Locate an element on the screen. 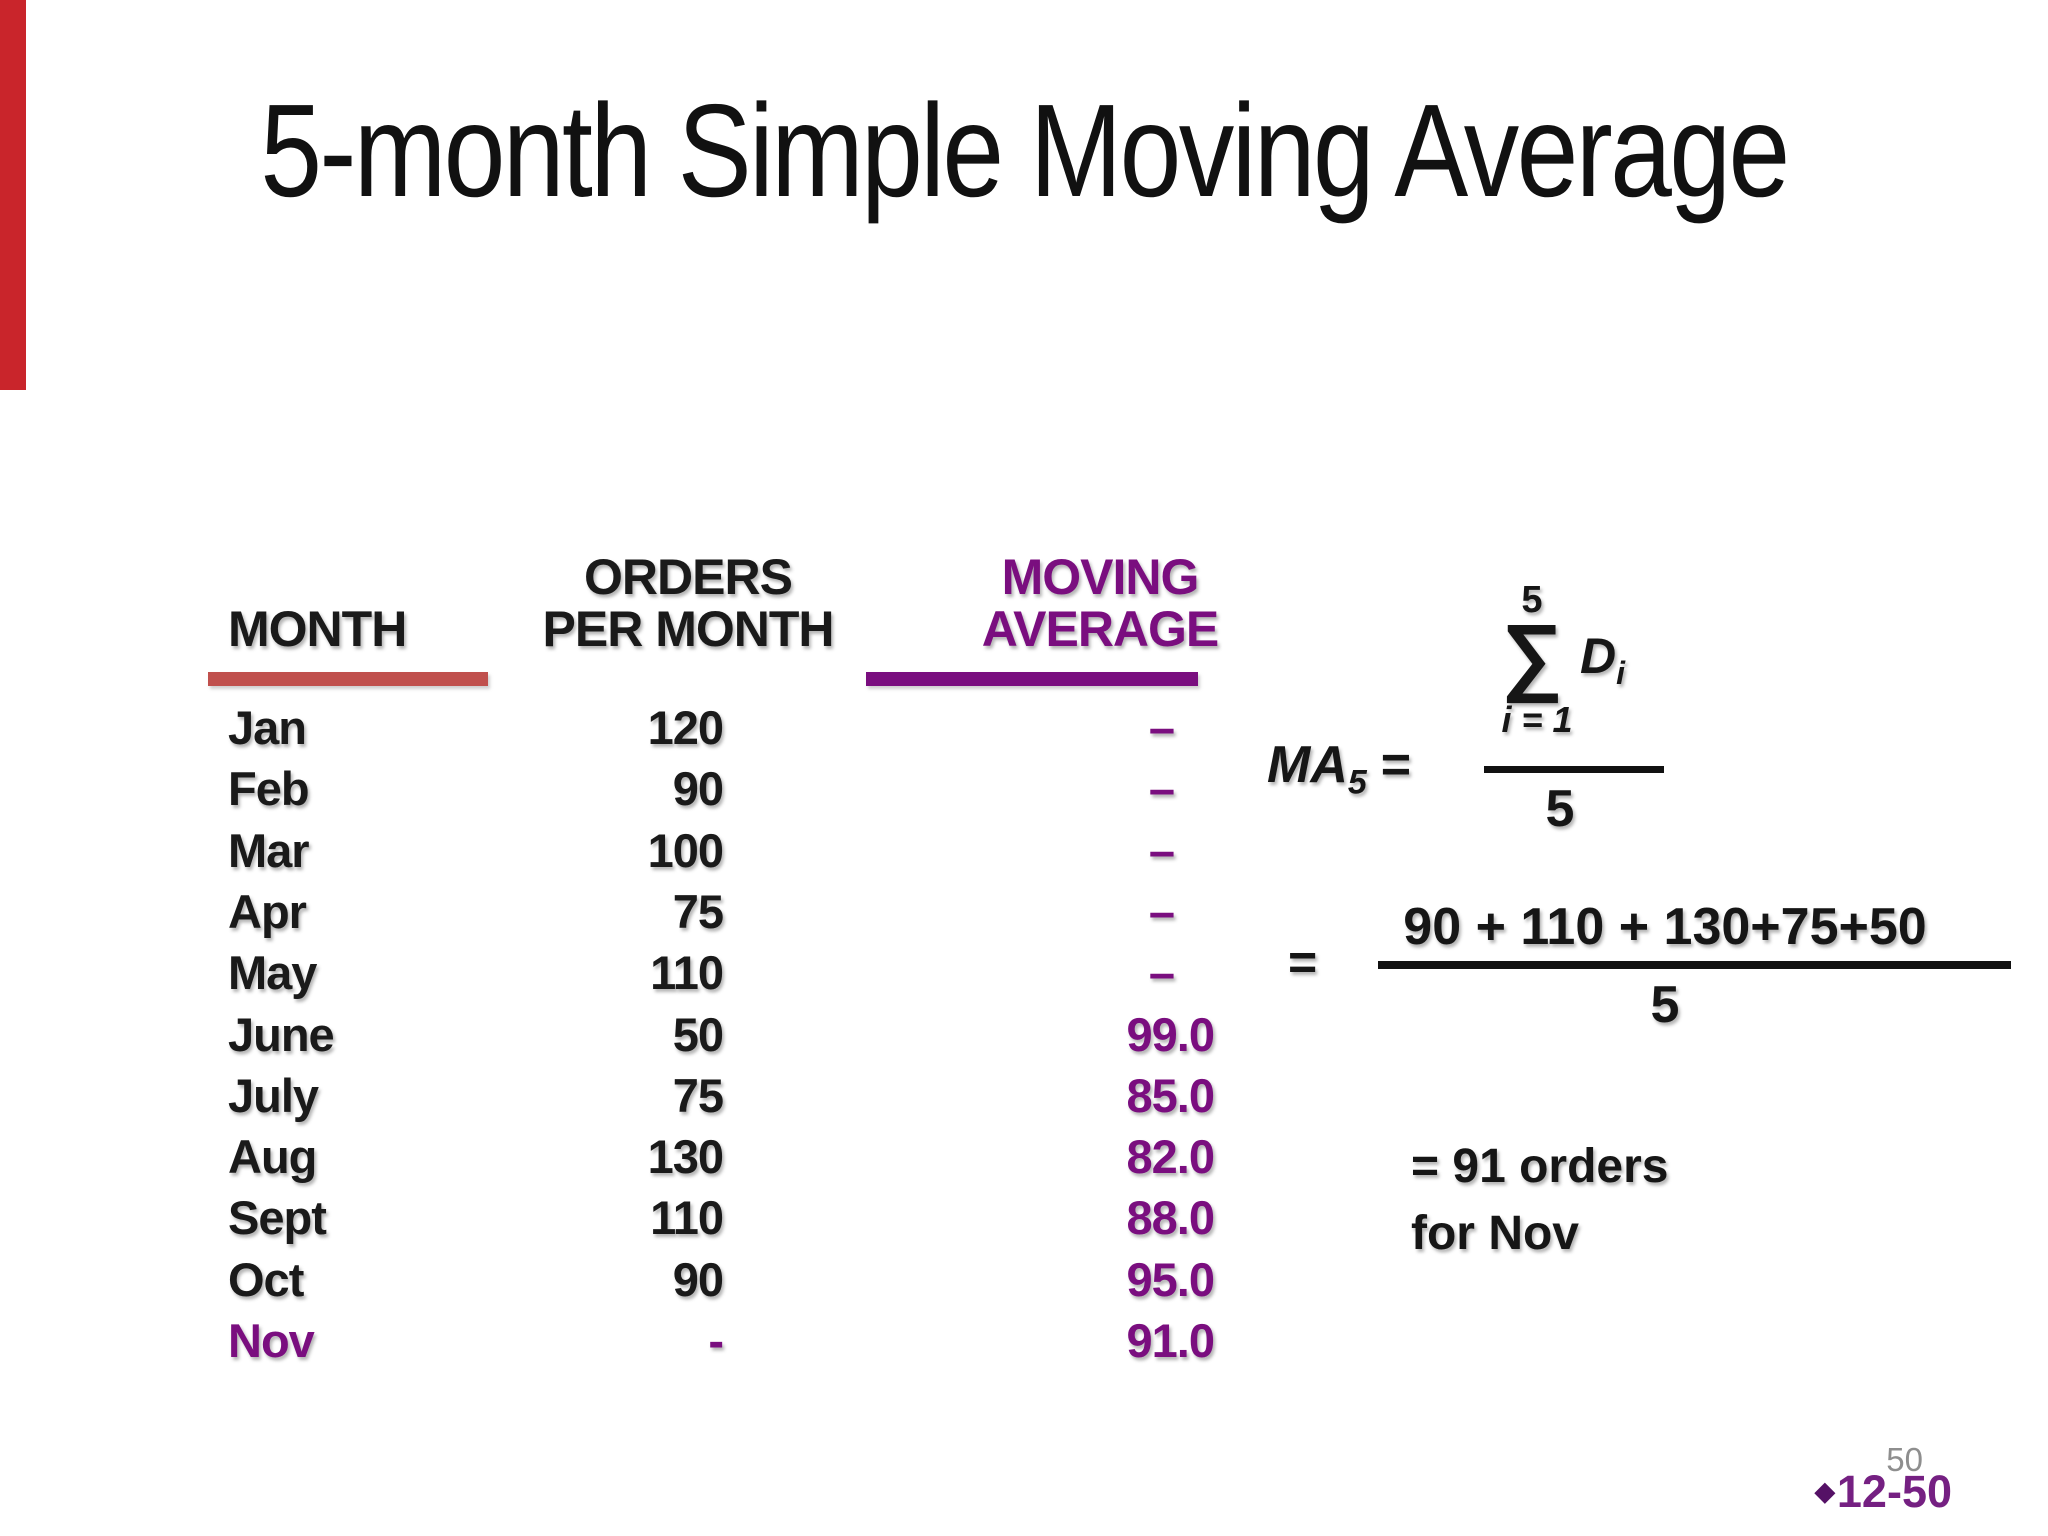  moving-average-cell: 95.0 is located at coordinates (1170, 1279).